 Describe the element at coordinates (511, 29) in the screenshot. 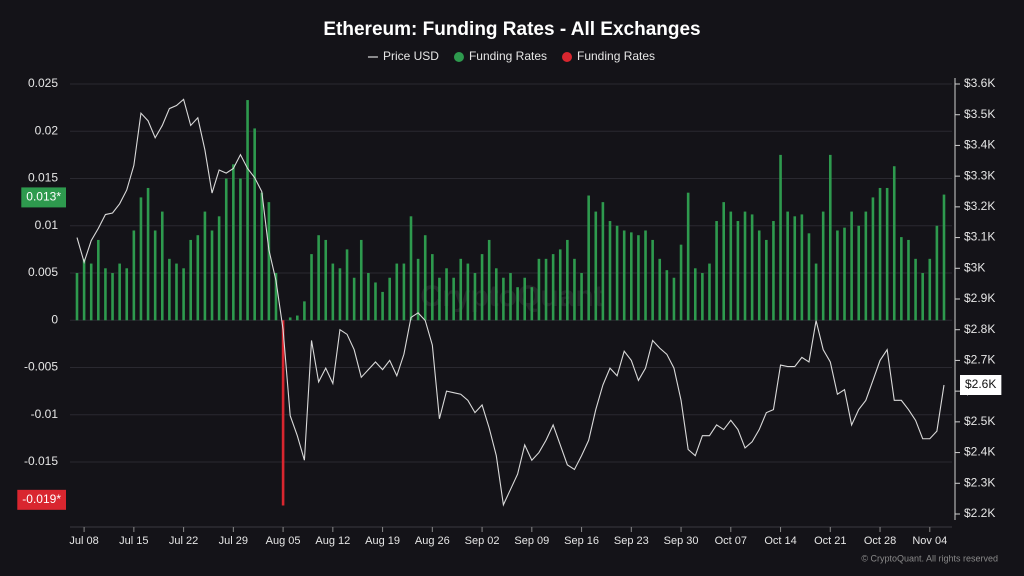

I see `chart-title: Ethereum: Funding Rates - All Exchanges` at that location.